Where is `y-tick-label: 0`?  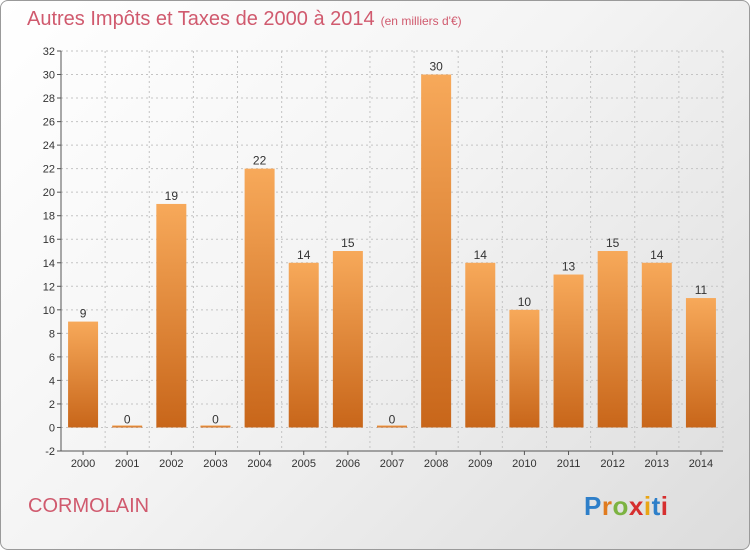
y-tick-label: 0 is located at coordinates (52, 428).